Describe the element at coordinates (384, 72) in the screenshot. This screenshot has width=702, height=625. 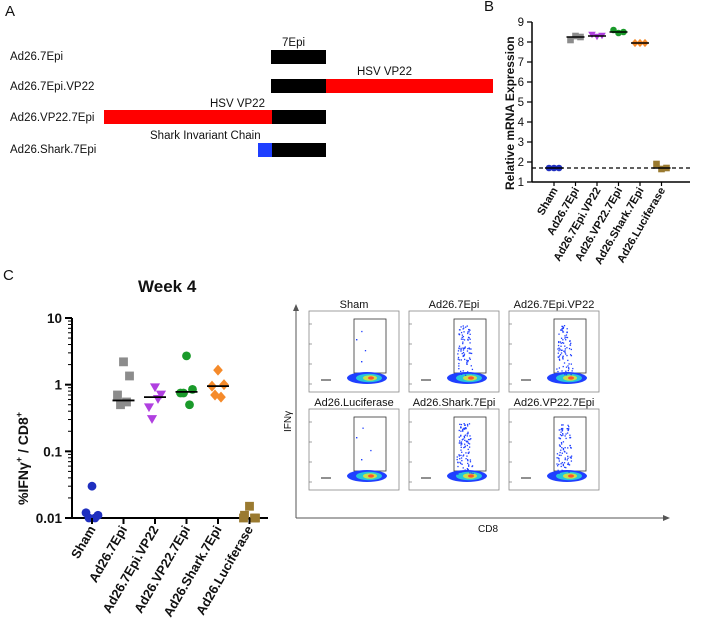
I see `construct-2-vp22-label: HSV VP22` at that location.